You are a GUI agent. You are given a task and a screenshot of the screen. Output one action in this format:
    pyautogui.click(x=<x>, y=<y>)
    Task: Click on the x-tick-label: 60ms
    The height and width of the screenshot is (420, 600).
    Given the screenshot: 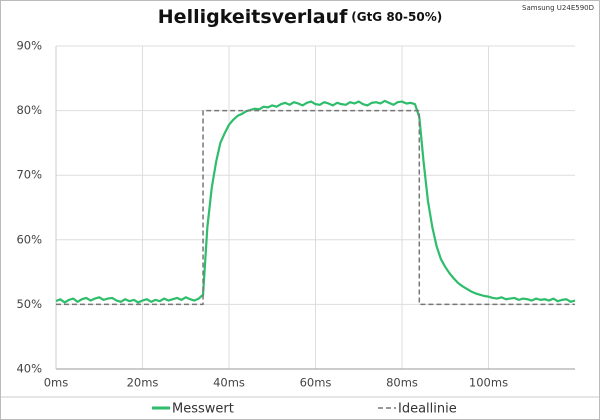 What is the action you would take?
    pyautogui.click(x=316, y=383)
    